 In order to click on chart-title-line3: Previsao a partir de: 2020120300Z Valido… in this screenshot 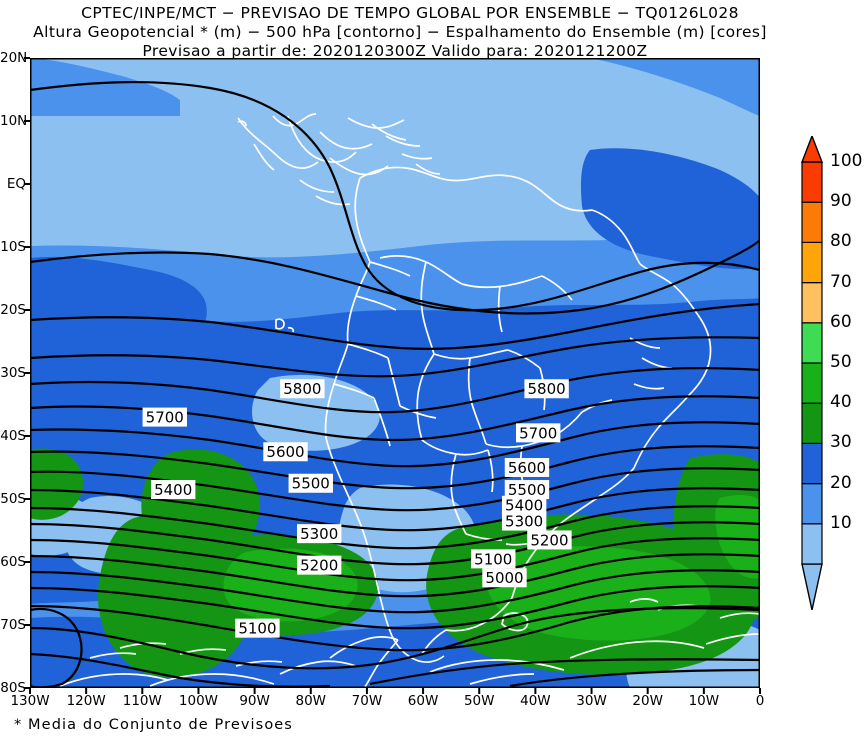, I will do `click(395, 51)`.